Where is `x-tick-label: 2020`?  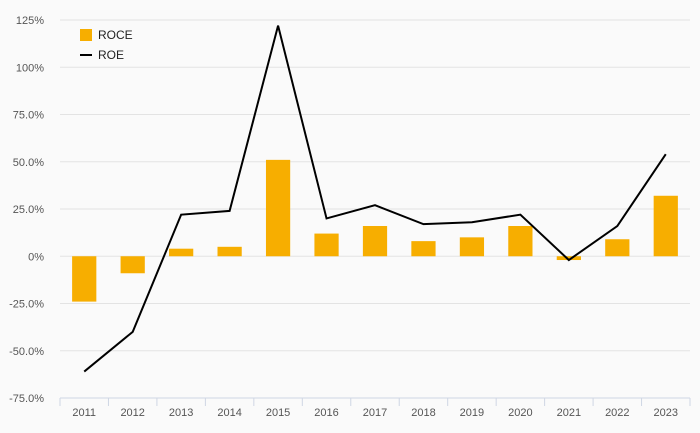 x-tick-label: 2020 is located at coordinates (520, 413).